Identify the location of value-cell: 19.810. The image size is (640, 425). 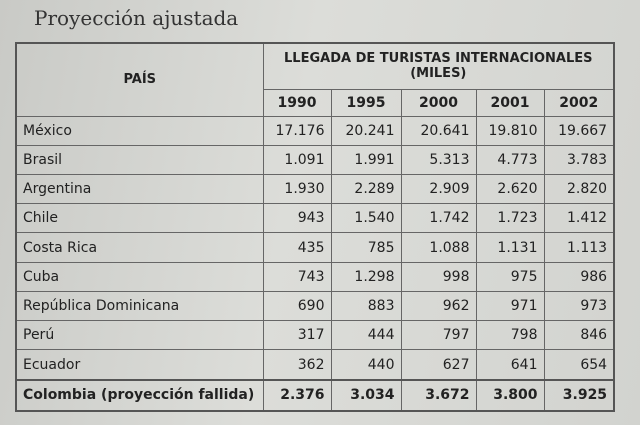
(510, 130).